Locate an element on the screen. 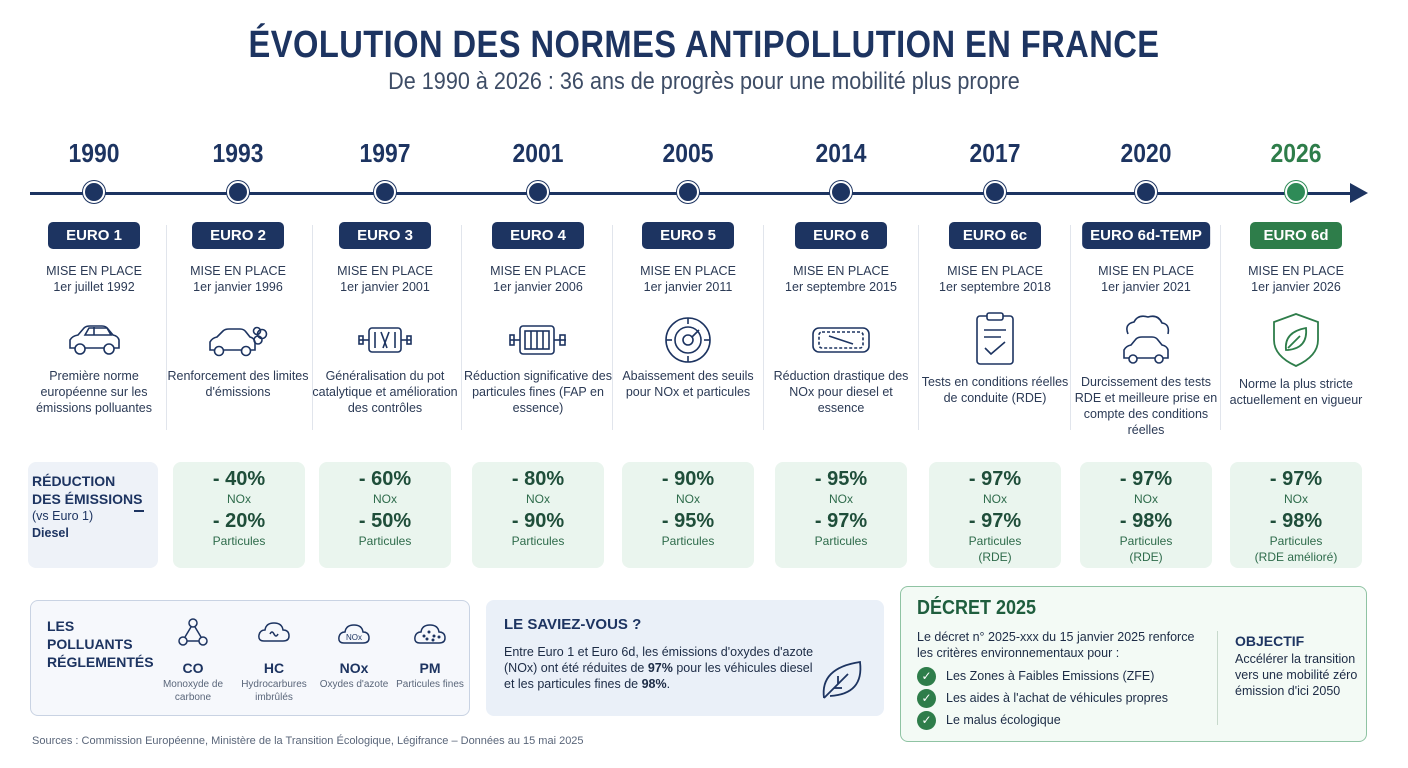 The height and width of the screenshot is (768, 1408). reduction-stat-euro5: - 90% NOx - 95% Particules is located at coordinates (688, 515).